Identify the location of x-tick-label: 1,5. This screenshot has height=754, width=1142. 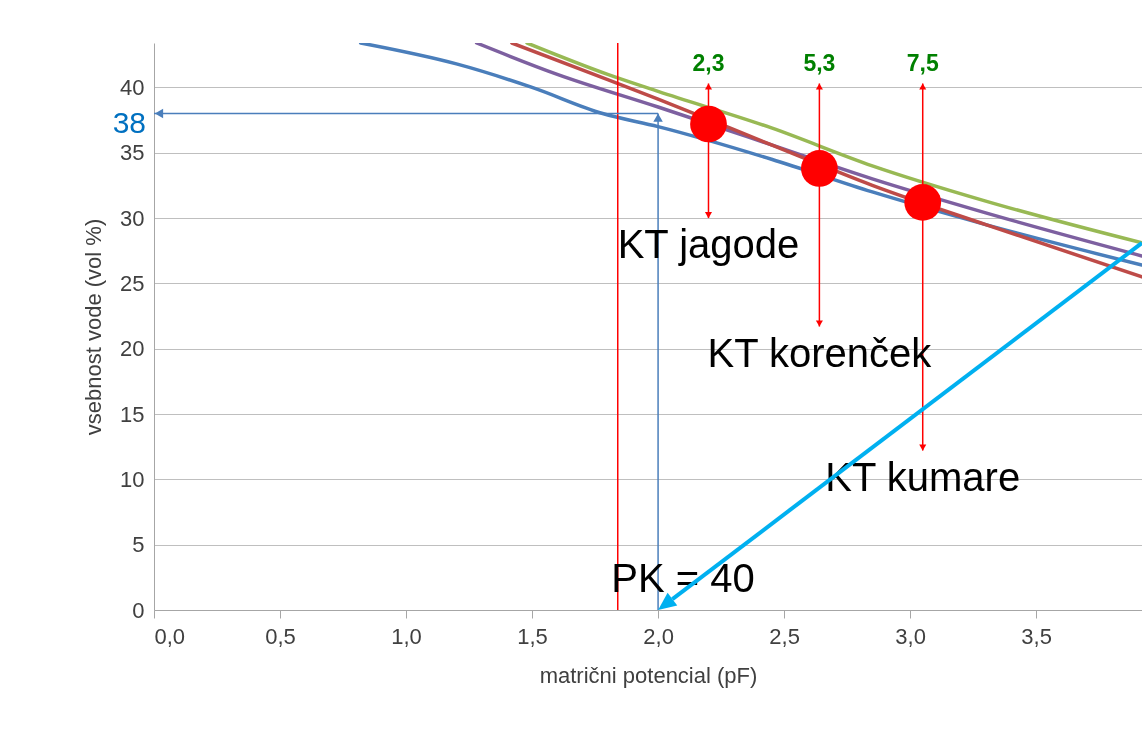
(532, 636).